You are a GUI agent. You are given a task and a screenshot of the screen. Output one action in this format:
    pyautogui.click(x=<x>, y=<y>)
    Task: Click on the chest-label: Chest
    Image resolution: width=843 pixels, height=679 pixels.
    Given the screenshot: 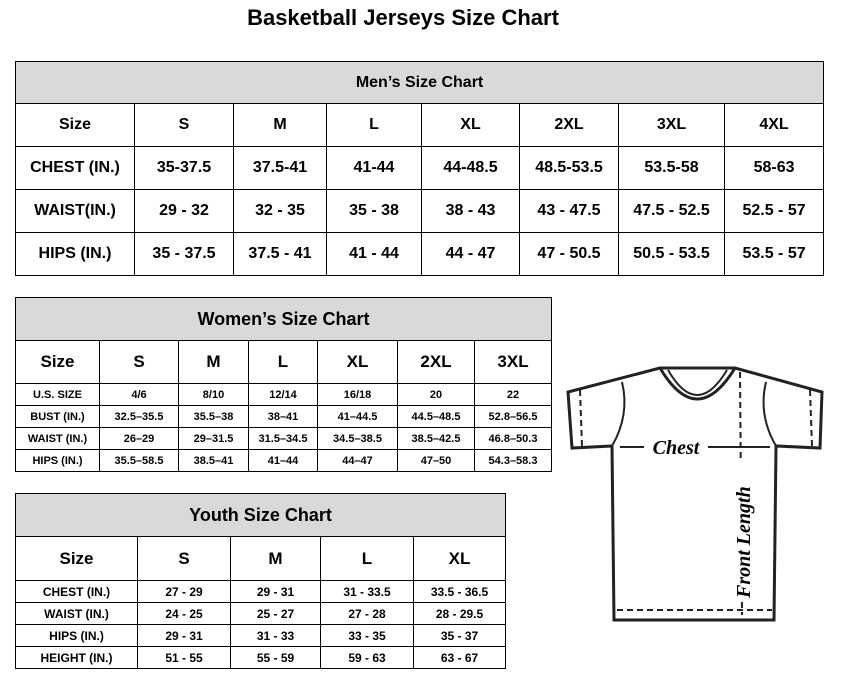 What is the action you would take?
    pyautogui.click(x=677, y=448)
    